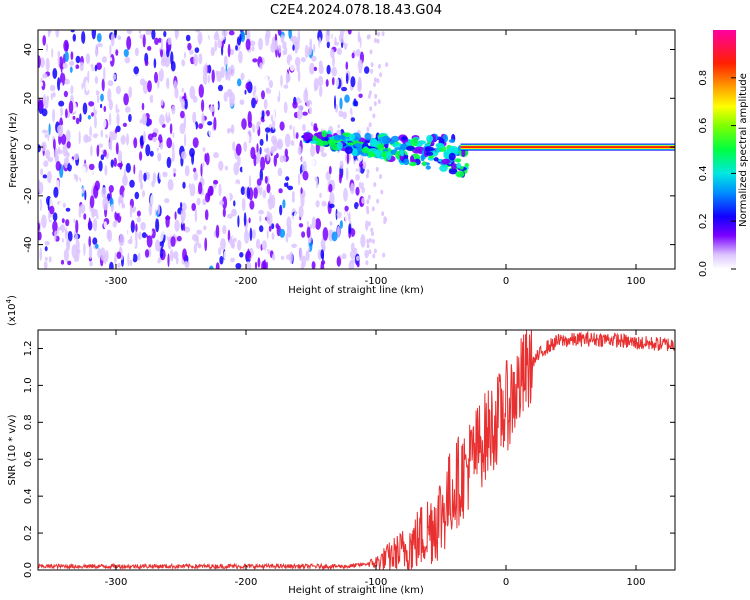 The width and height of the screenshot is (750, 600). I want to click on spectrogram-y-tick-label: 40, so click(28, 49).